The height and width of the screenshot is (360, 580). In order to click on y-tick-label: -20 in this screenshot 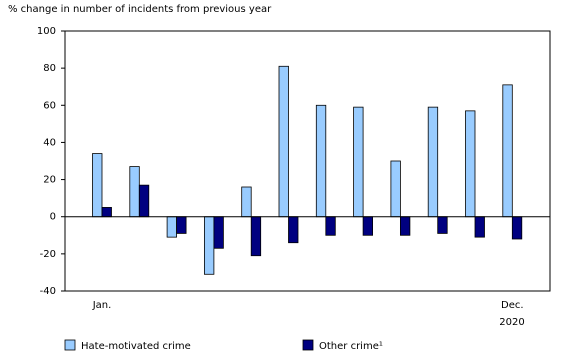, I will do `click(48, 254)`.